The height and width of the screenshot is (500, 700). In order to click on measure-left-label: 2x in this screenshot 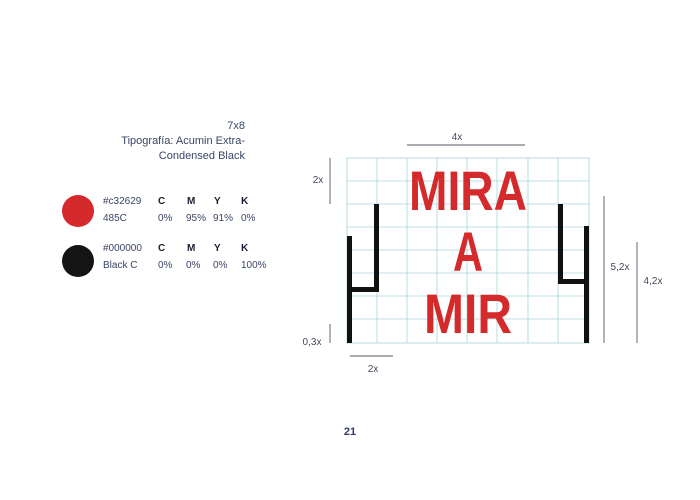, I will do `click(318, 180)`.